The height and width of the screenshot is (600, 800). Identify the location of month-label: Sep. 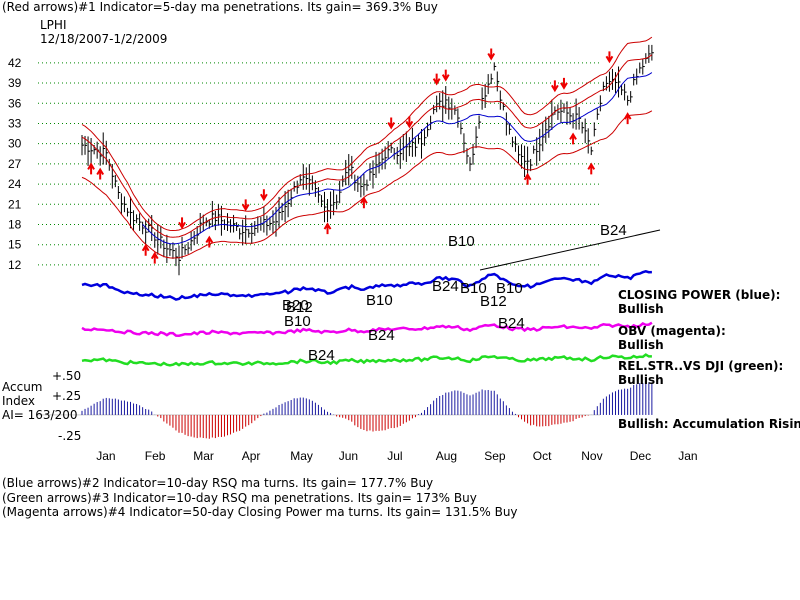
(495, 456).